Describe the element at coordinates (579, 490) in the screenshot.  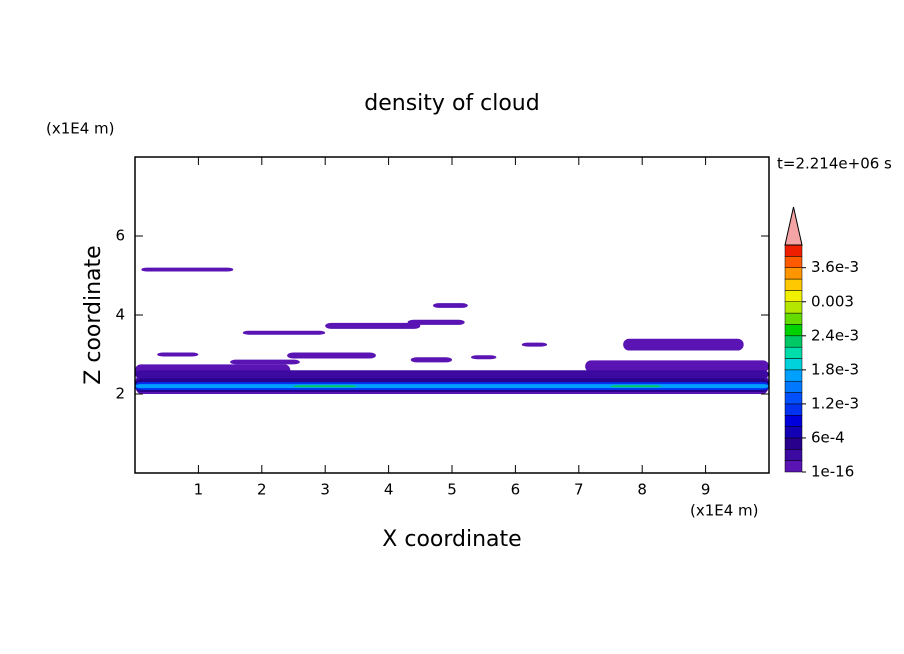
I see `x-tick-label: 7` at that location.